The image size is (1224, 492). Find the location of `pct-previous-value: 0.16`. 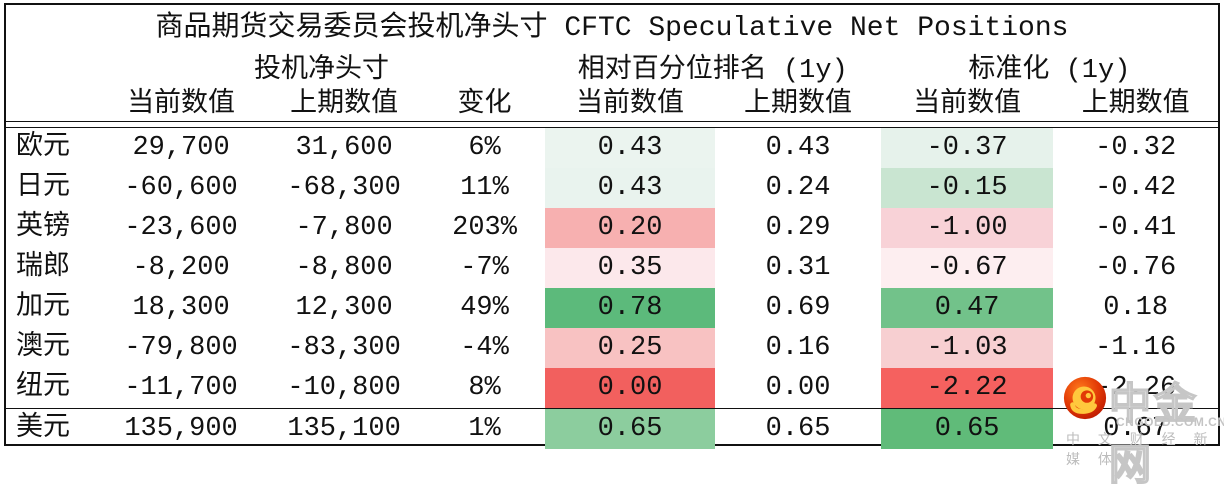

pct-previous-value: 0.16 is located at coordinates (798, 347).